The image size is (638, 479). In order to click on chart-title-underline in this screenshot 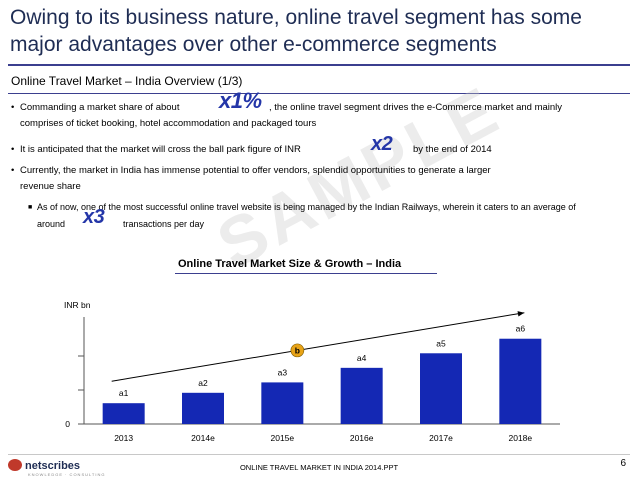, I will do `click(306, 273)`.